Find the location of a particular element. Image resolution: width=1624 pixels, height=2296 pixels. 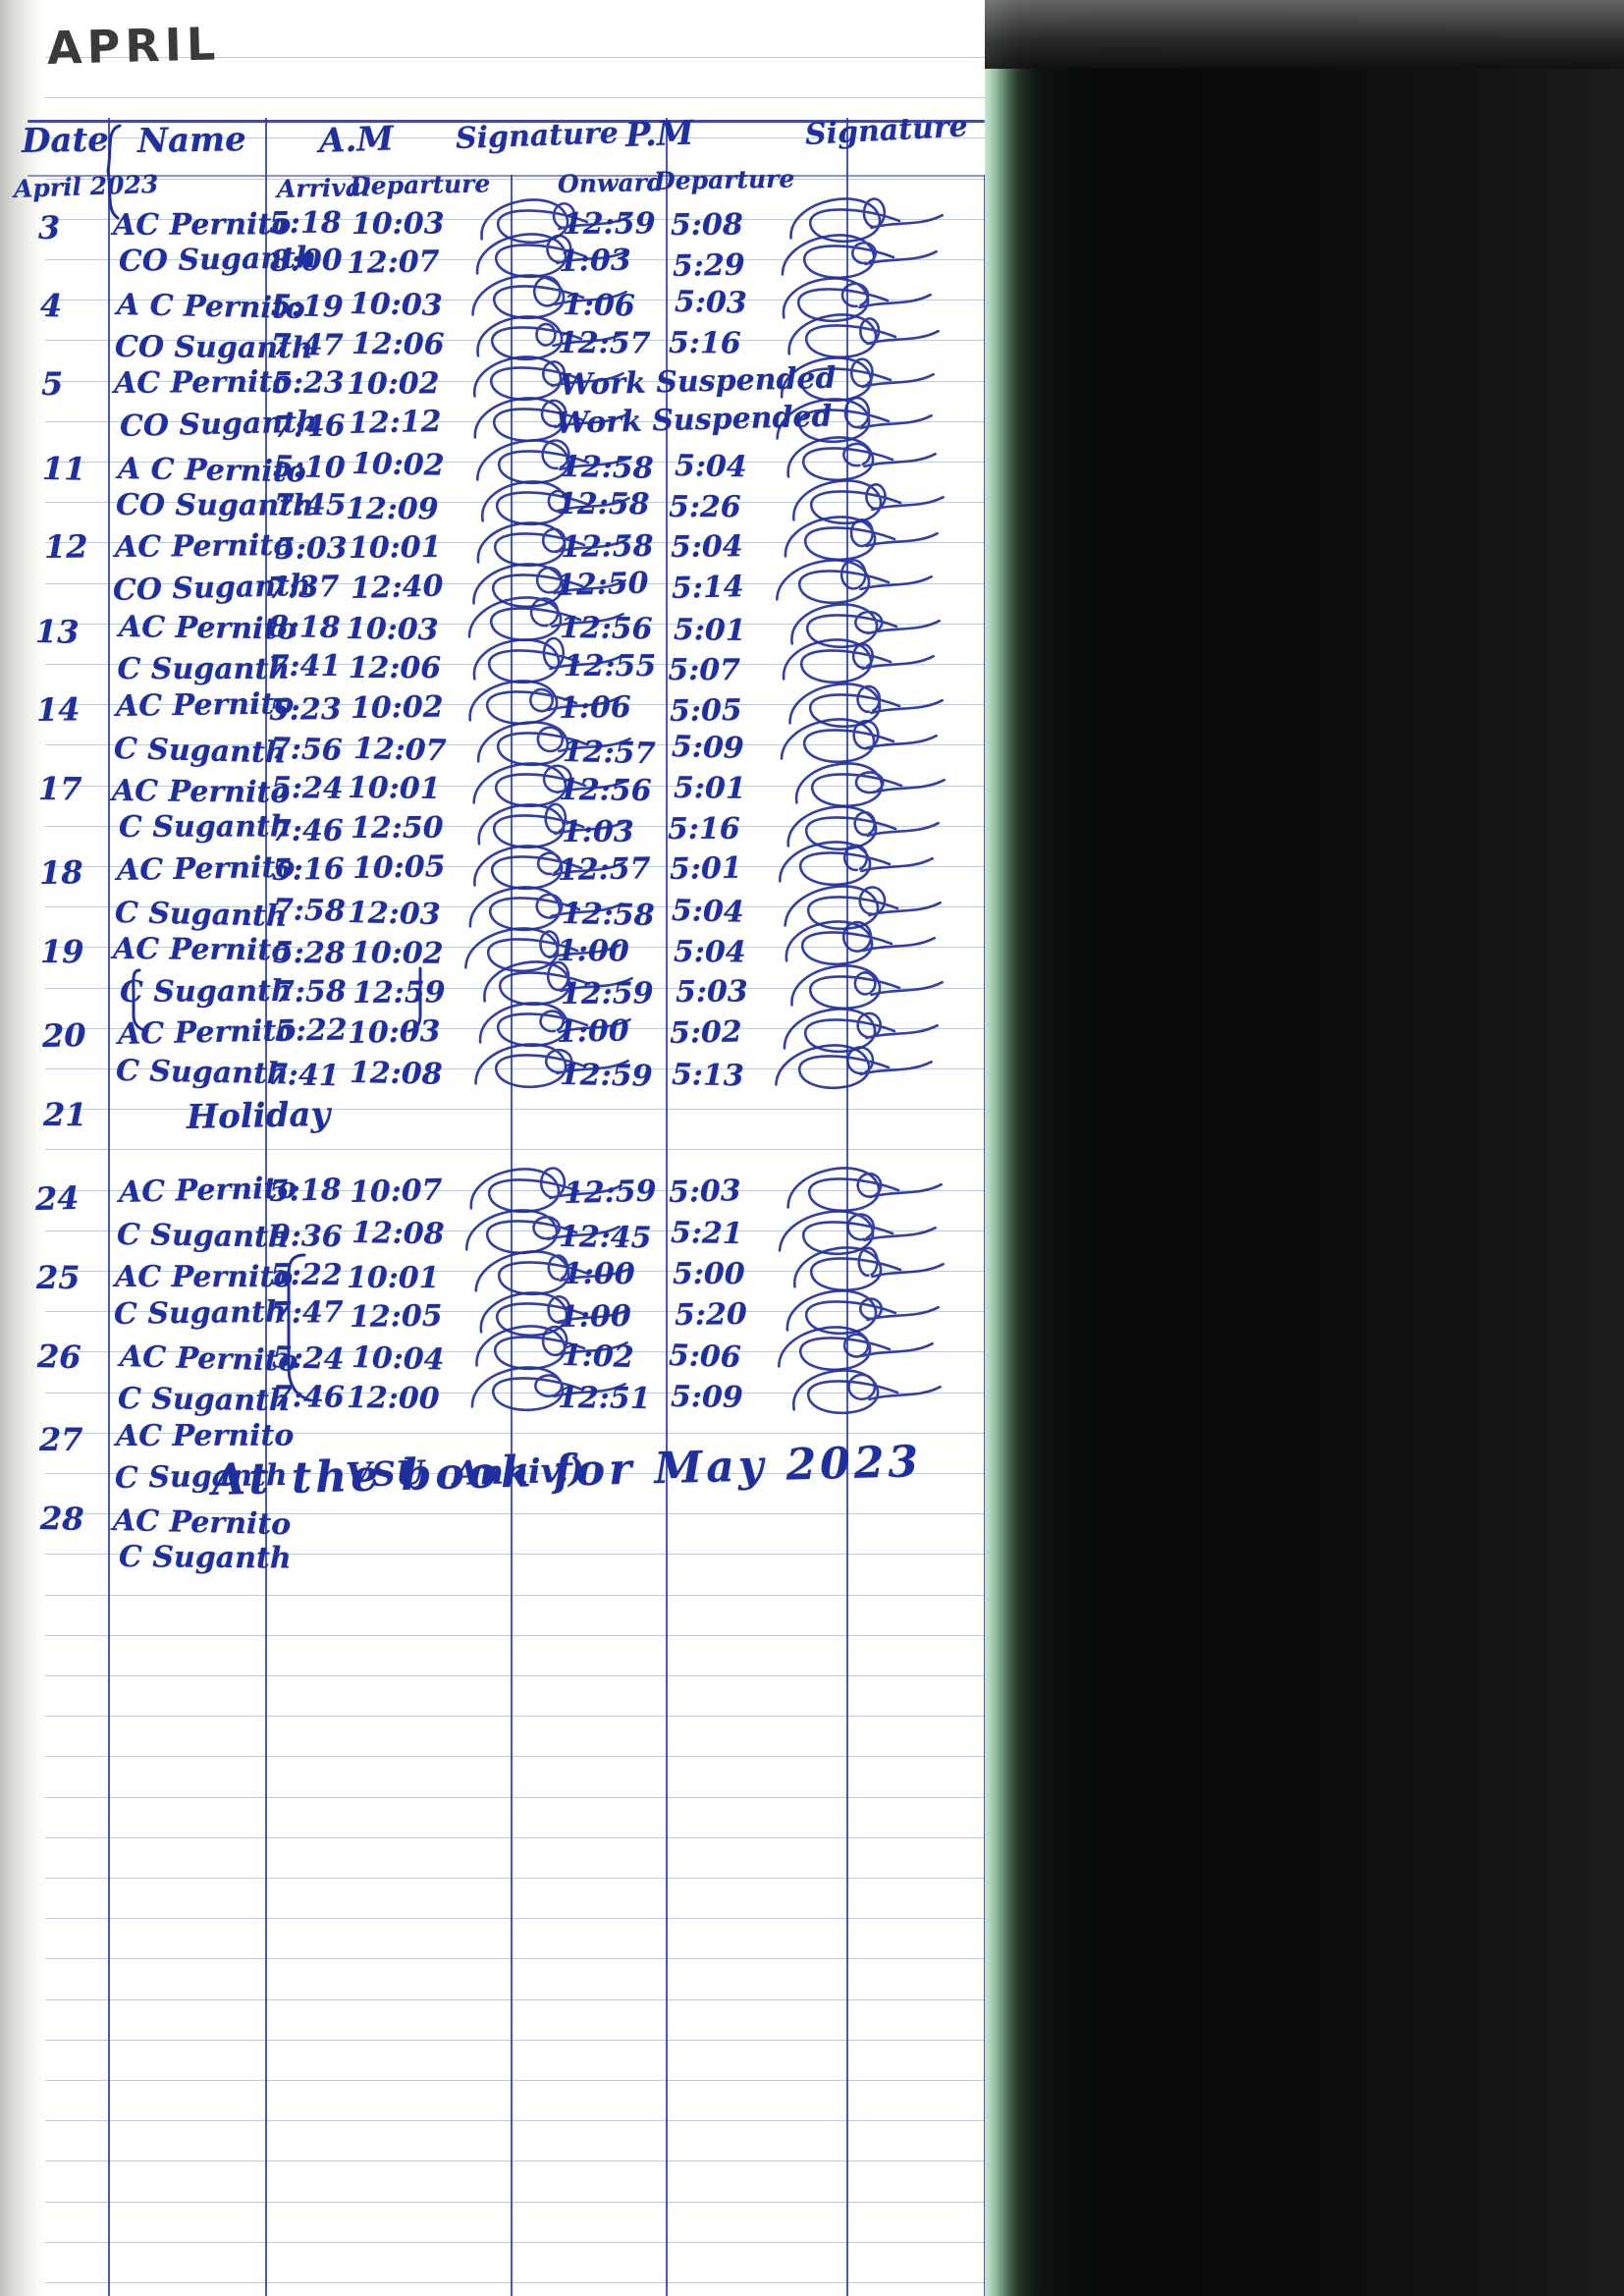

cell-date-28: 28 is located at coordinates (62, 1519).